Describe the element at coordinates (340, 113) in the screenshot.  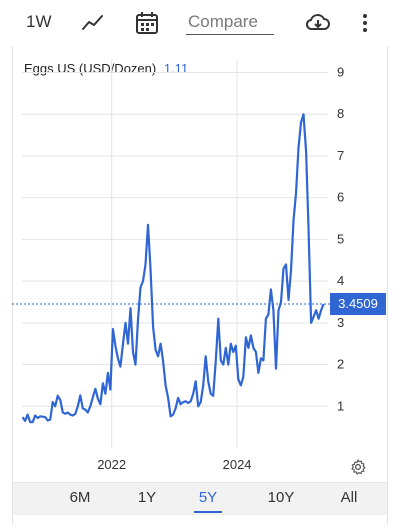
I see `y-tick-label: 8` at that location.